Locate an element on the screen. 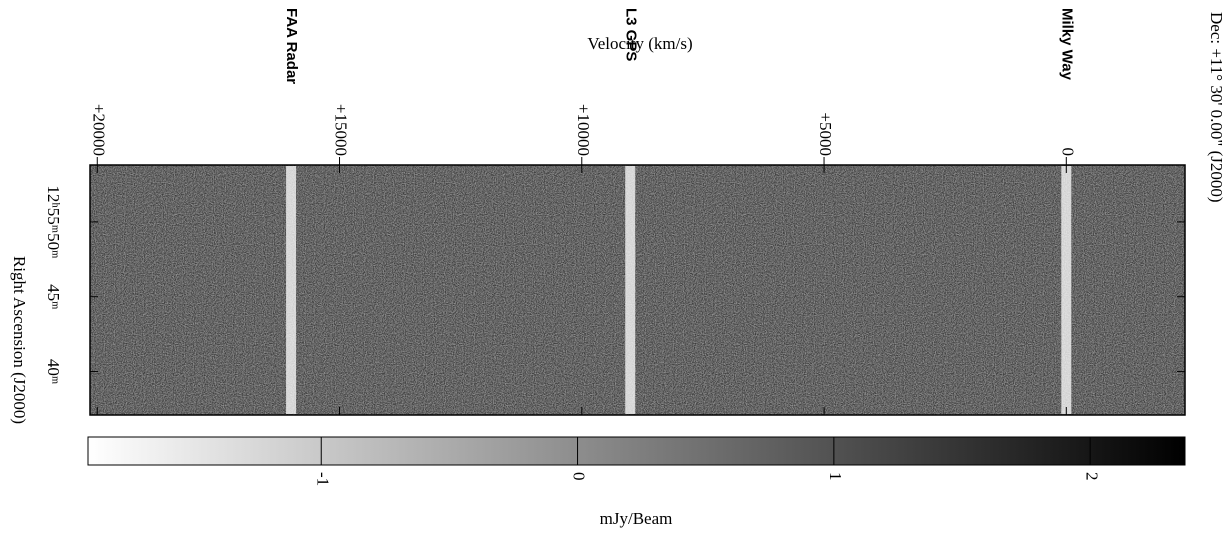 This screenshot has height=536, width=1230. x-tick-label: +5000 is located at coordinates (825, 134).